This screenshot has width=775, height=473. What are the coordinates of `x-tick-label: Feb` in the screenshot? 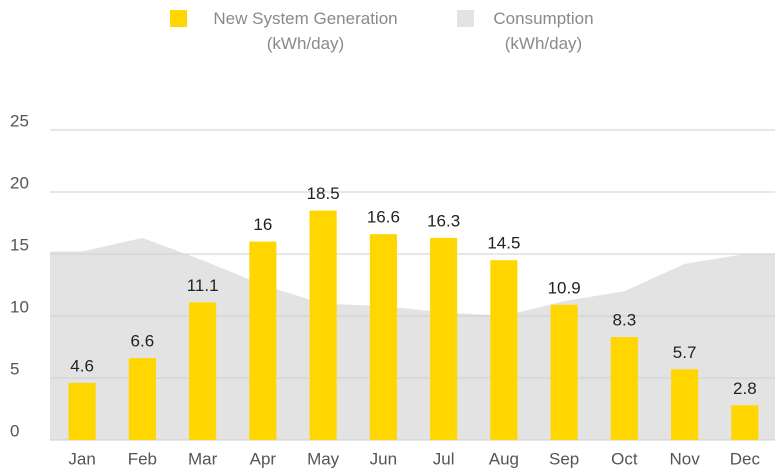 It's located at (142, 458).